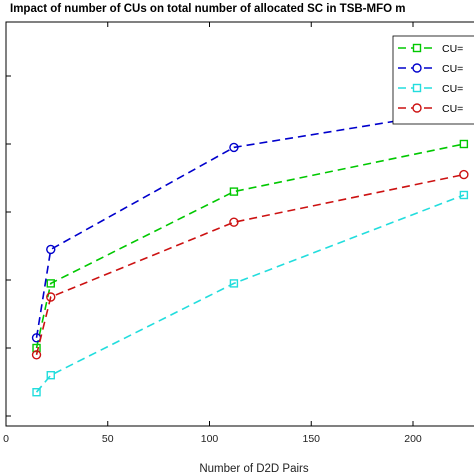  I want to click on legend: CU= CU= CU= CU=, so click(433, 80).